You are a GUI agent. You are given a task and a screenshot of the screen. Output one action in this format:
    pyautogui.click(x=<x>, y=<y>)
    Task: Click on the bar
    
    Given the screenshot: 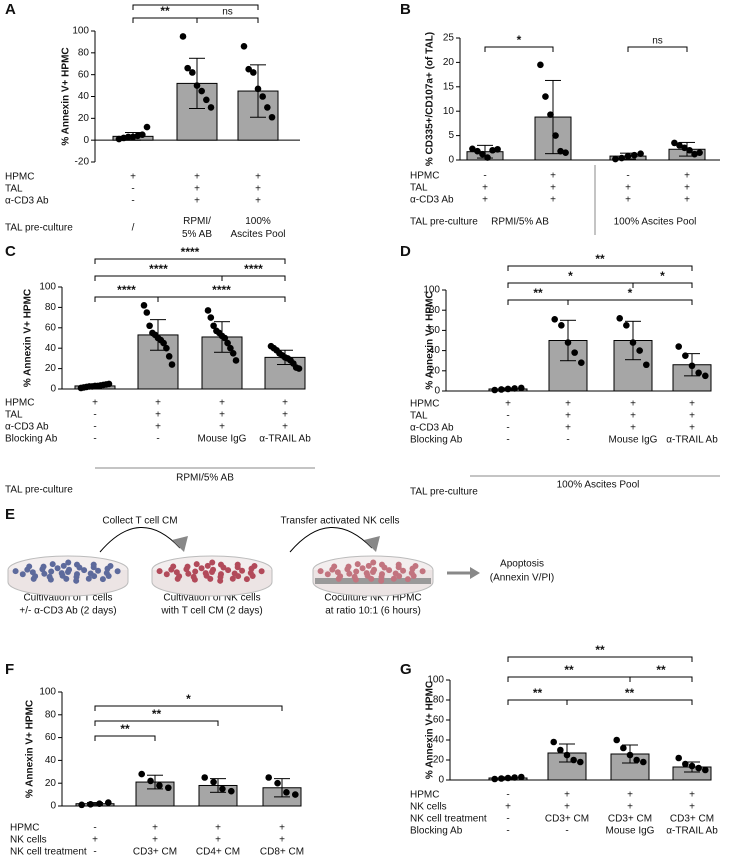 What is the action you would take?
    pyautogui.click(x=567, y=766)
    